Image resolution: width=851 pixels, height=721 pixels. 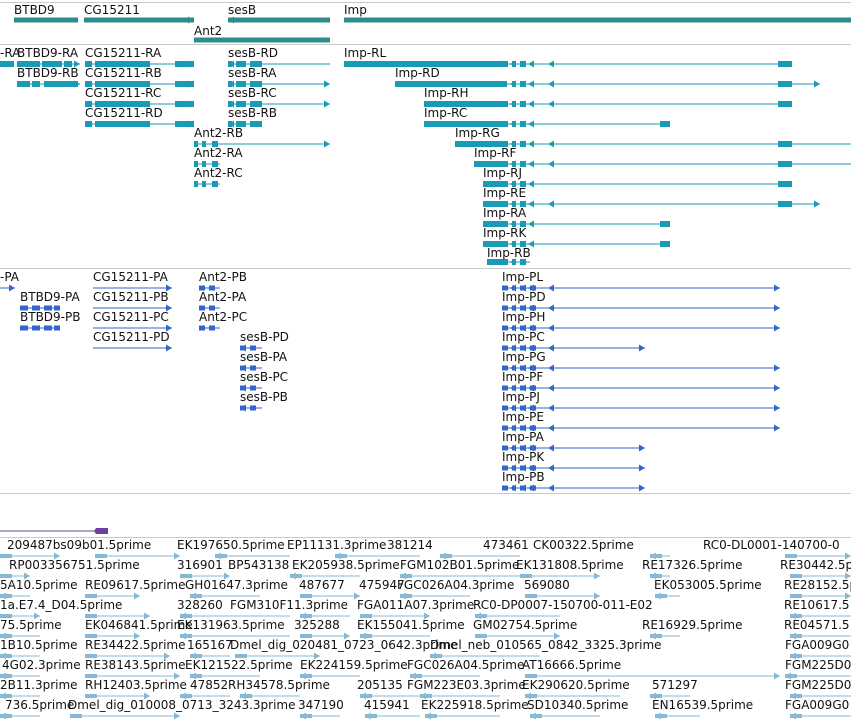 I want to click on est-label: EK205938.5prime, so click(x=346, y=565).